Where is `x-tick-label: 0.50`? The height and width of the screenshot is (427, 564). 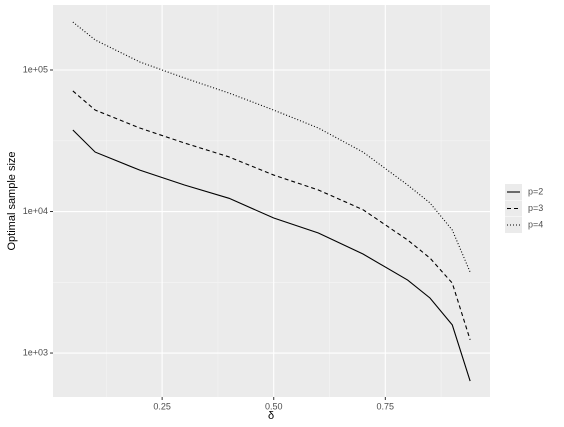 x-tick-label: 0.50 is located at coordinates (274, 406).